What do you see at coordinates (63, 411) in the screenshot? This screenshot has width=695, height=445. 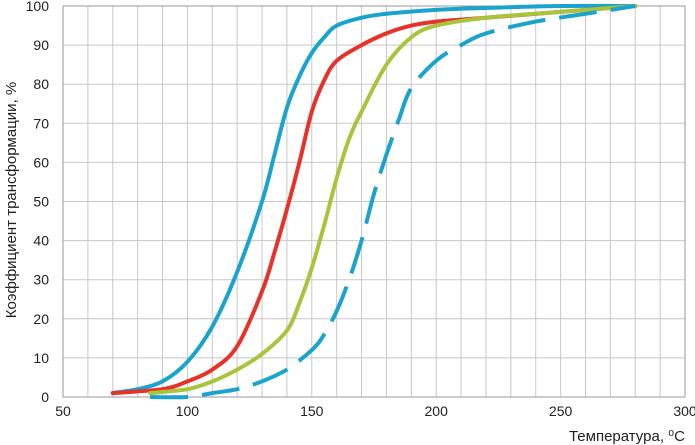 I see `x-tick-label: 50` at bounding box center [63, 411].